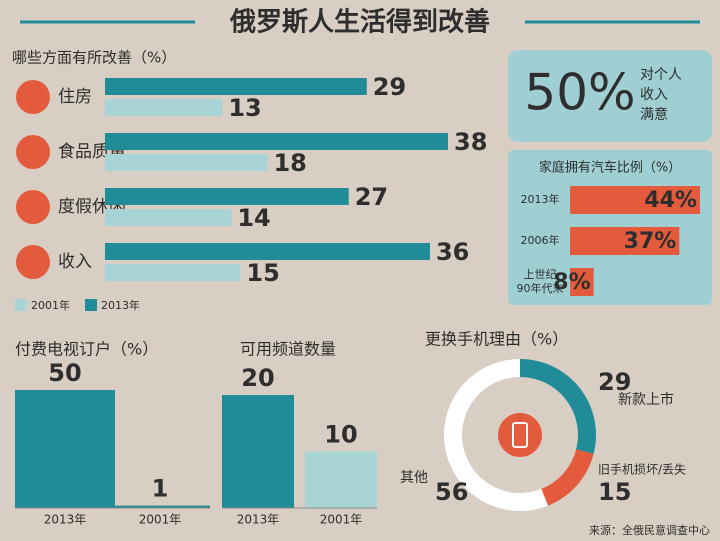 The width and height of the screenshot is (720, 541). What do you see at coordinates (289, 163) in the screenshot?
I see `value-label: 18` at bounding box center [289, 163].